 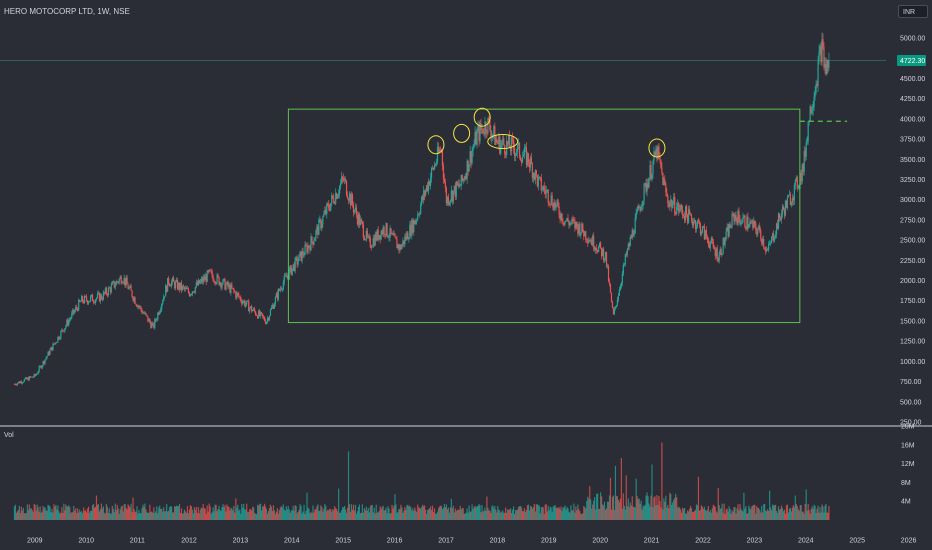 I want to click on currency-button: INR, so click(x=913, y=11).